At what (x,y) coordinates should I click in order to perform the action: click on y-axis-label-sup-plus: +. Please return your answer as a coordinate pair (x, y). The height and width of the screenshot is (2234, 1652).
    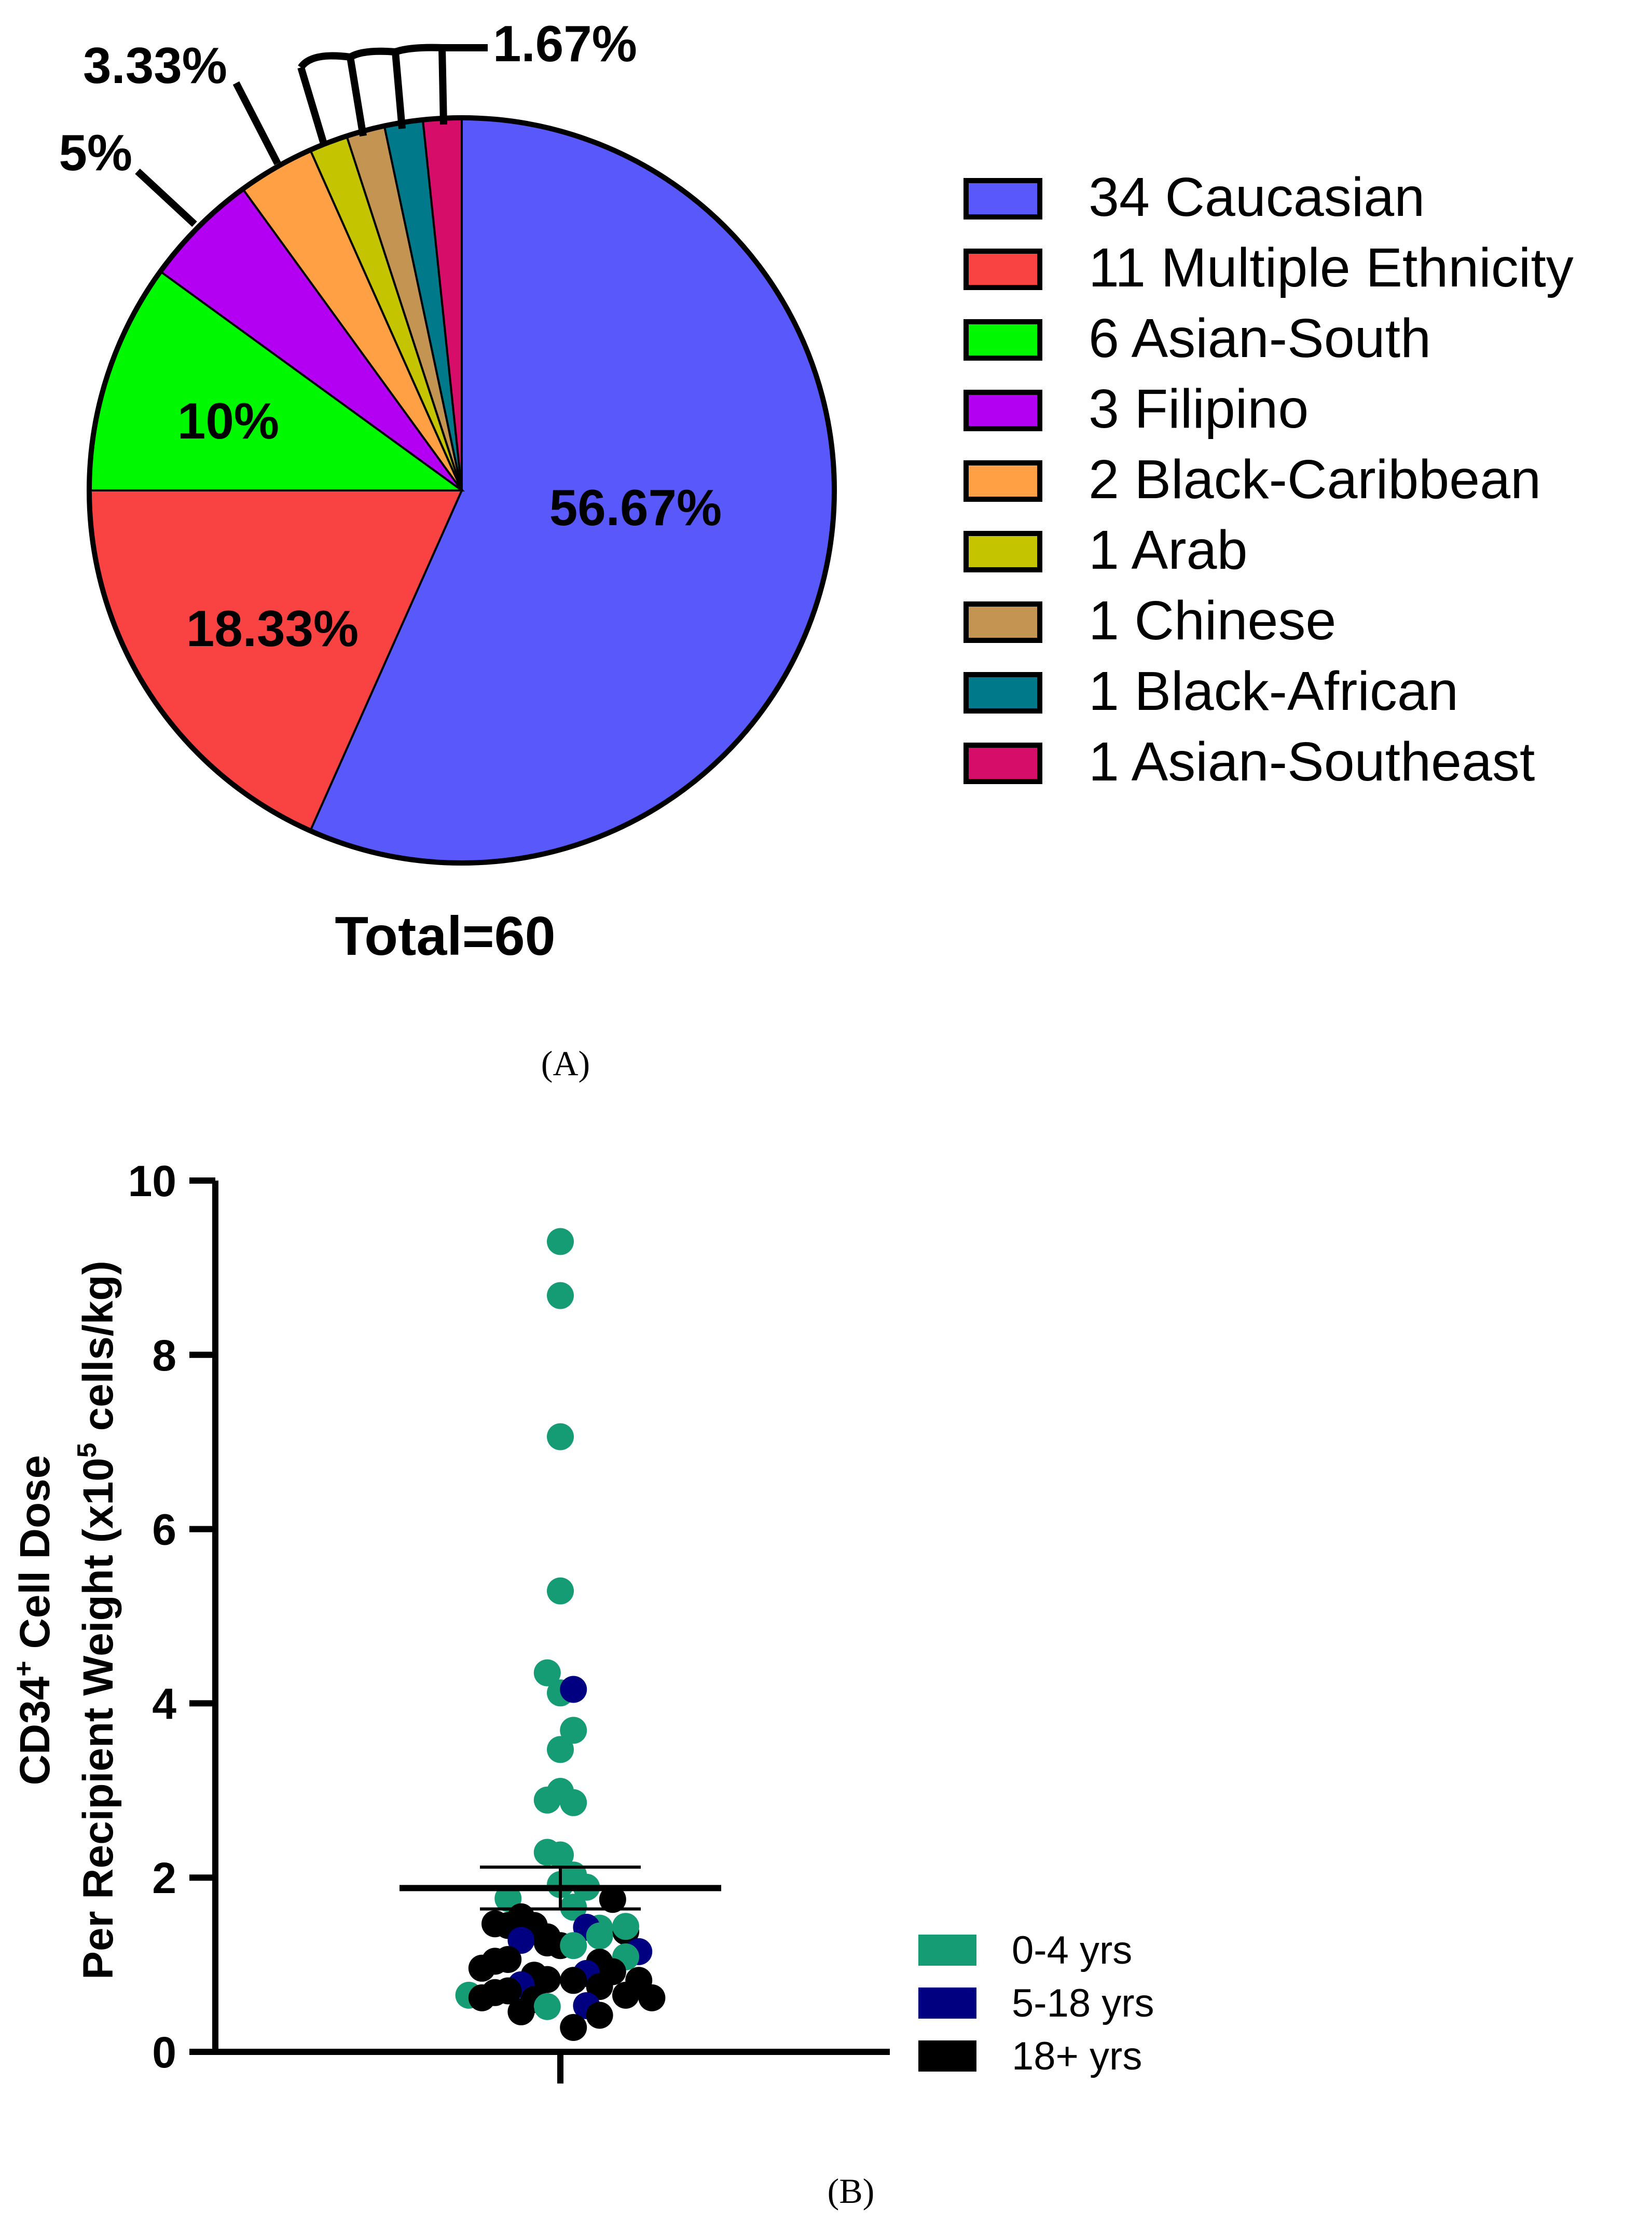
    Looking at the image, I should click on (24, 1669).